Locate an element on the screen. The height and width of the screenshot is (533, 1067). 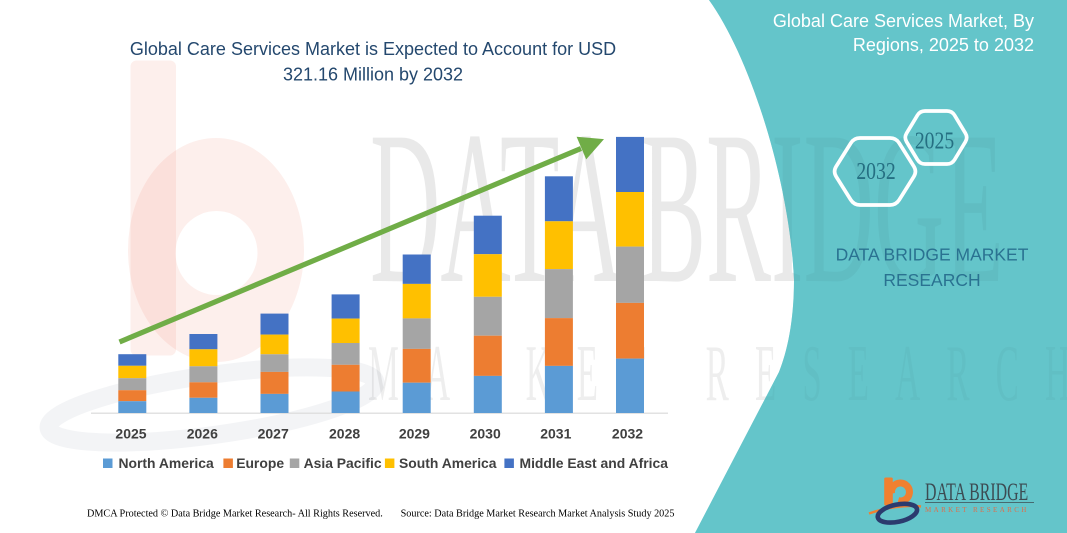
svg-text: South America is located at coordinates (448, 463).